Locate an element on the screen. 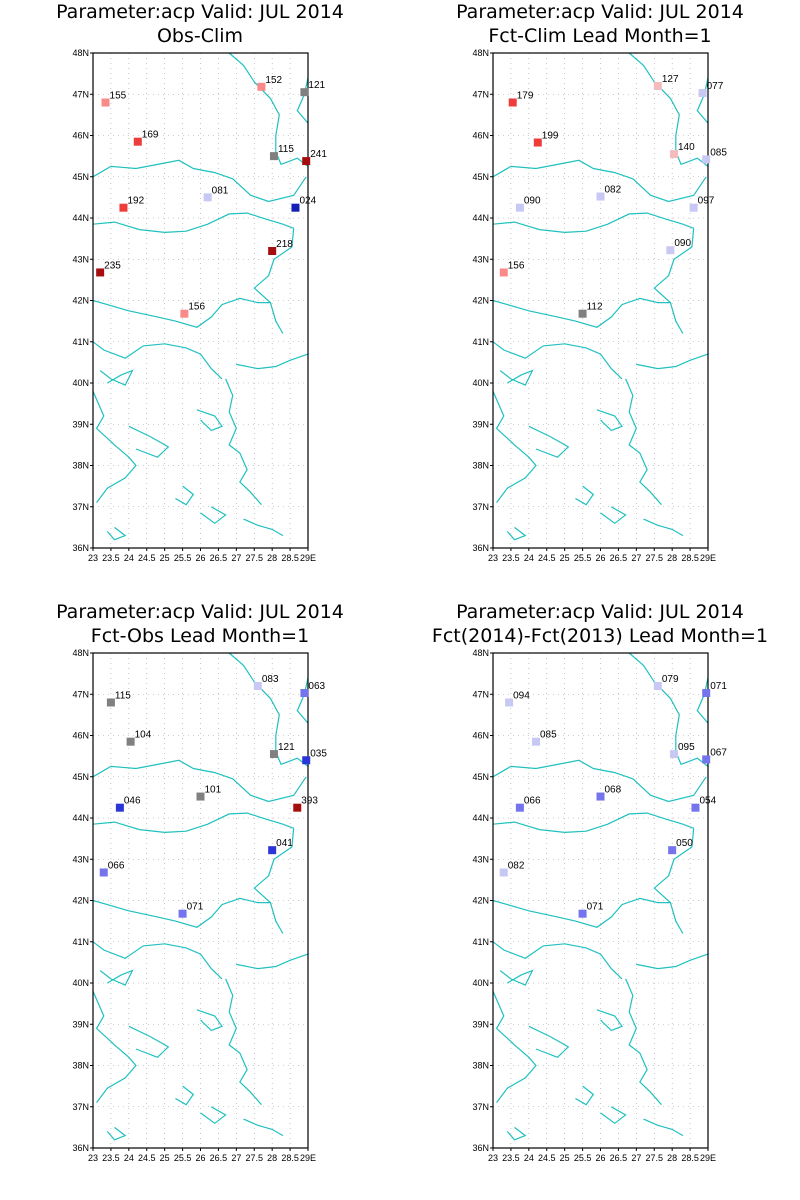 This screenshot has width=800, height=1200. lon-tick-label: 25 is located at coordinates (565, 1158).